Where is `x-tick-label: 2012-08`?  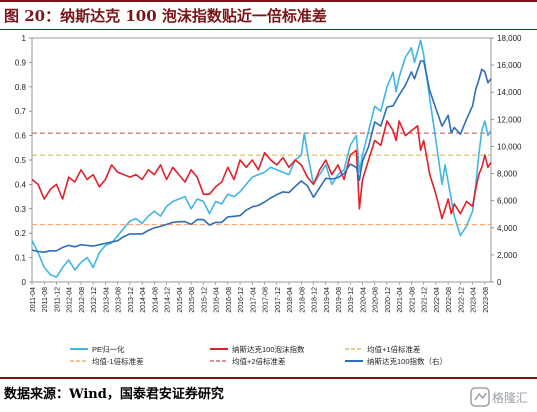
x-tick-label: 2012-08 is located at coordinates (82, 300).